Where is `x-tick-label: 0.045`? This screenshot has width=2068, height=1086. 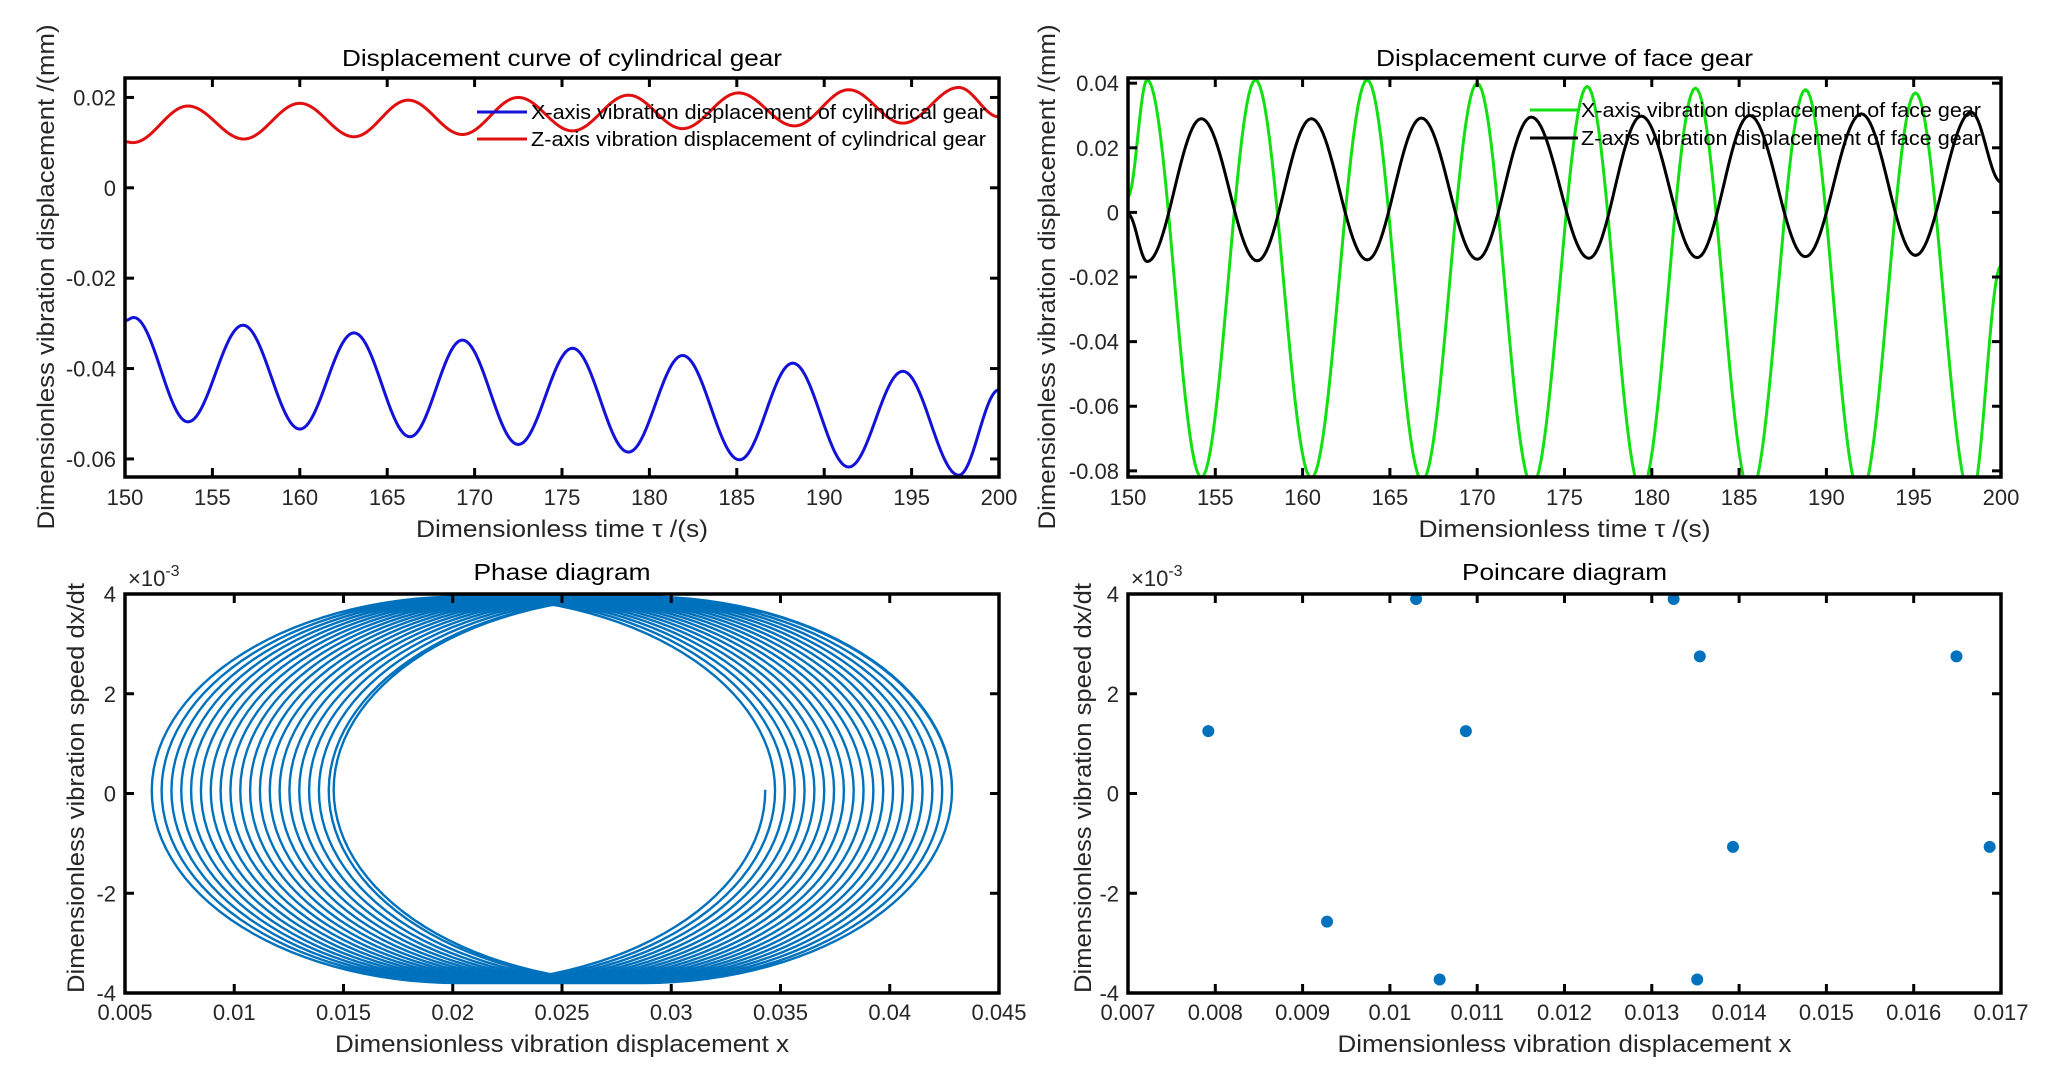 x-tick-label: 0.045 is located at coordinates (998, 1012).